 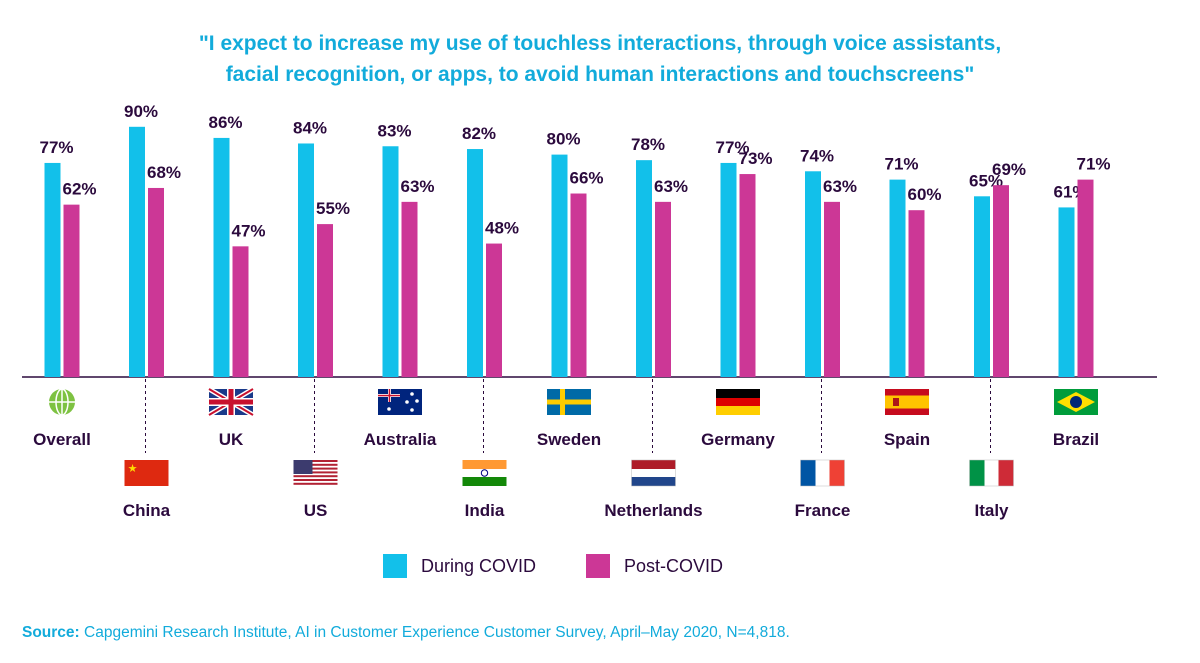 I want to click on category-label: Spain, so click(x=907, y=439).